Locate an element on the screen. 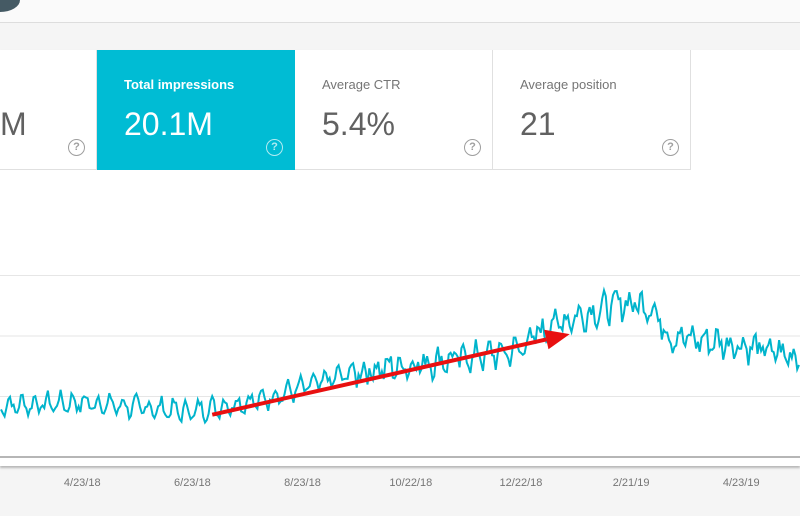  arrowhead-icon is located at coordinates (557, 339).